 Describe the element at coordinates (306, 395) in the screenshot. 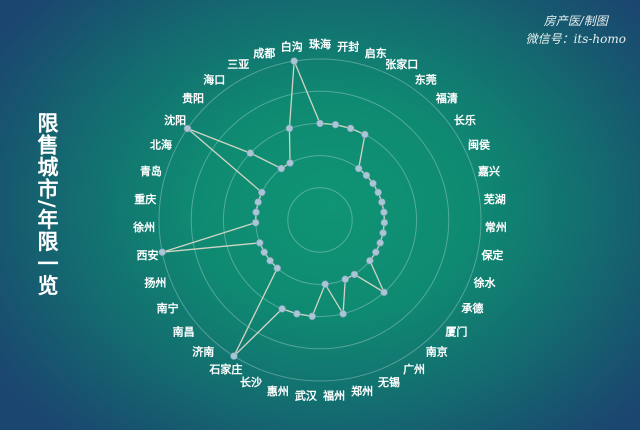

I see `category-label: 武汉` at that location.